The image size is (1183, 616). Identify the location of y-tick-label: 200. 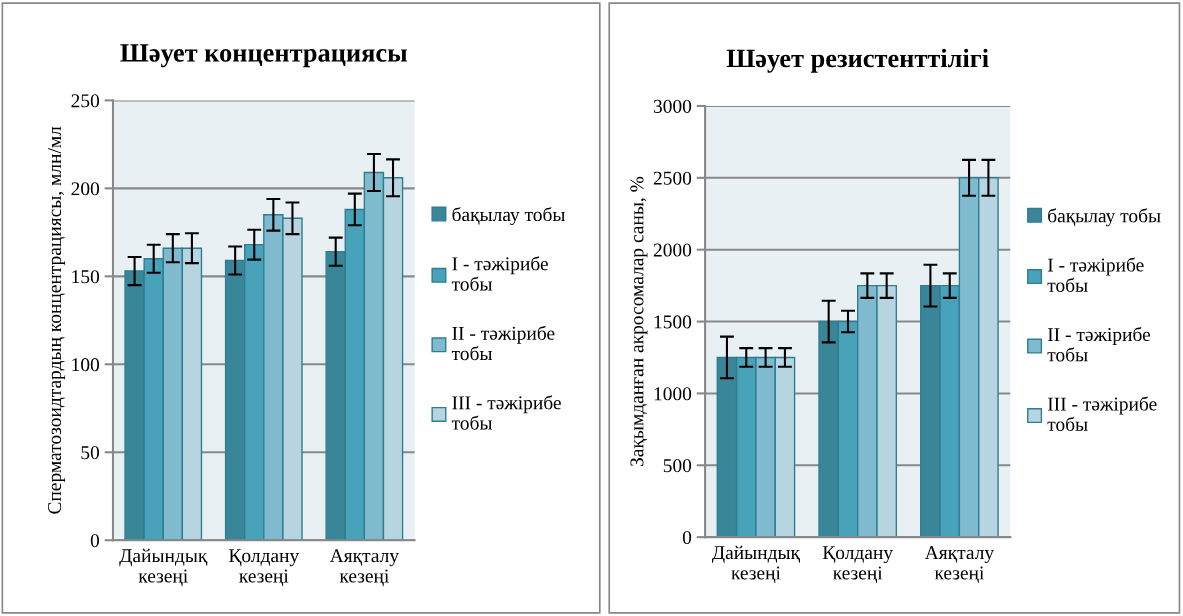
(85, 189).